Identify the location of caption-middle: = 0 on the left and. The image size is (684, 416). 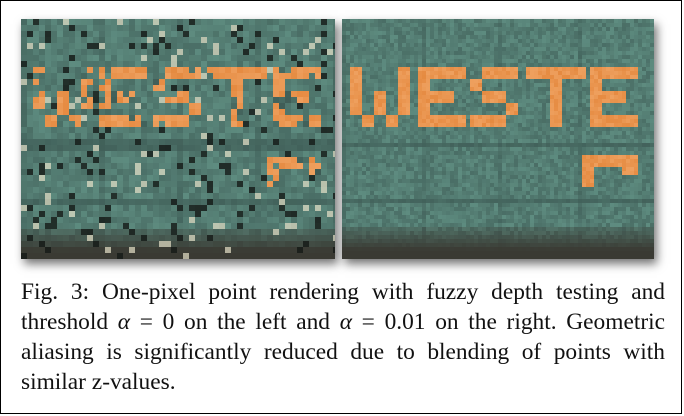
(235, 322).